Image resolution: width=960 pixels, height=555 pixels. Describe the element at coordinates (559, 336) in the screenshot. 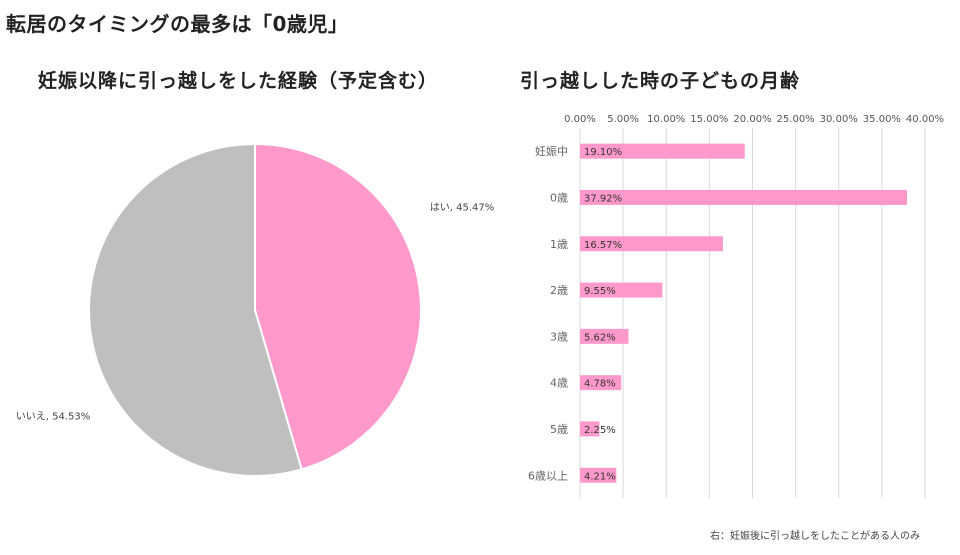

I see `category-label-4: 3歳` at that location.